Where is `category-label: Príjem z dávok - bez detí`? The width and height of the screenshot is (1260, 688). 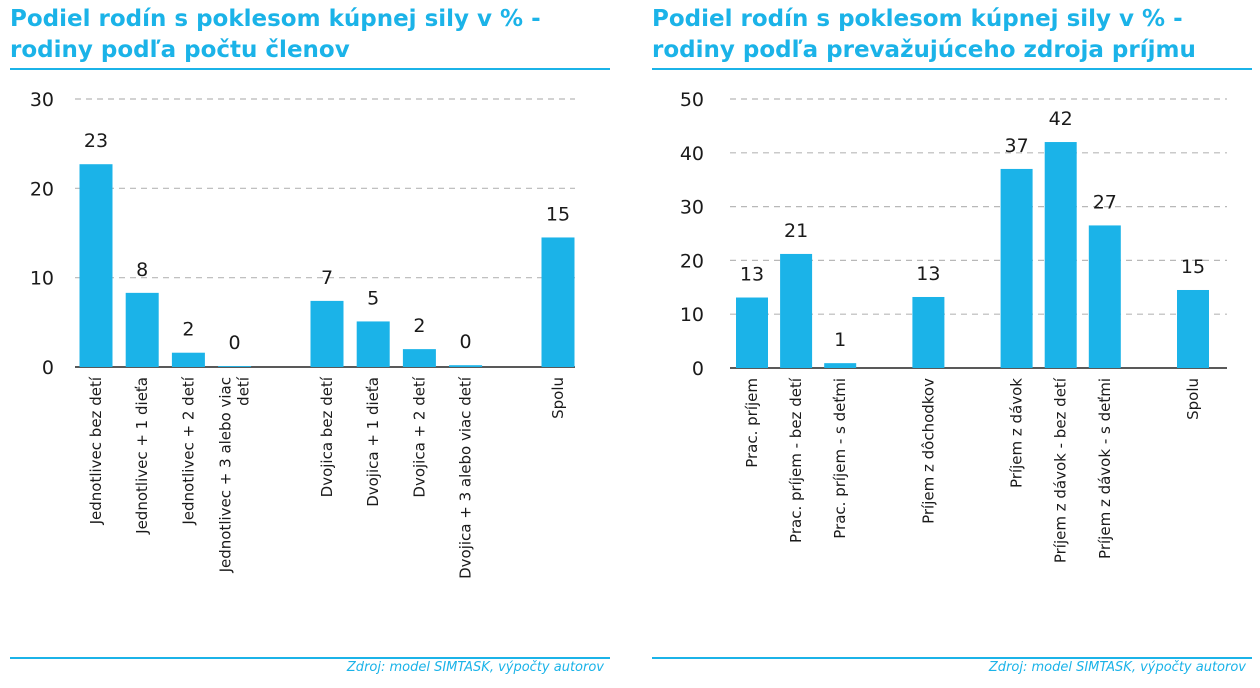
category-label: Príjem z dávok - bez detí is located at coordinates (1061, 470).